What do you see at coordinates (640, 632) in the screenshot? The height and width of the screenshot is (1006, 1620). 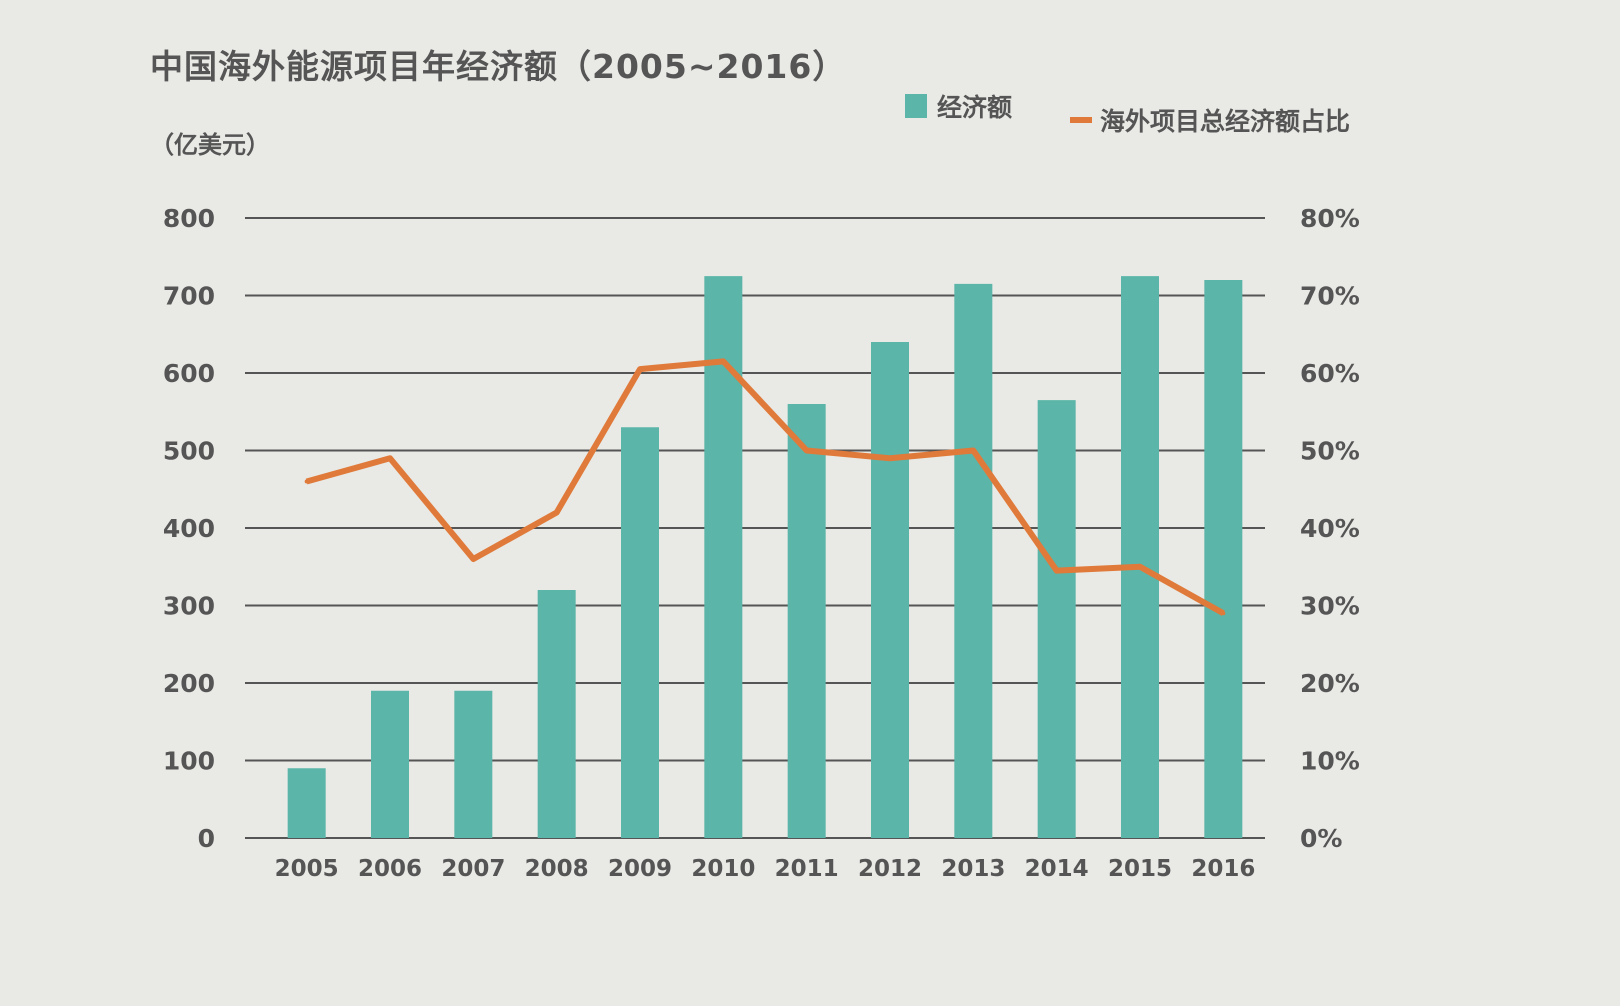 I see `bar-2009` at bounding box center [640, 632].